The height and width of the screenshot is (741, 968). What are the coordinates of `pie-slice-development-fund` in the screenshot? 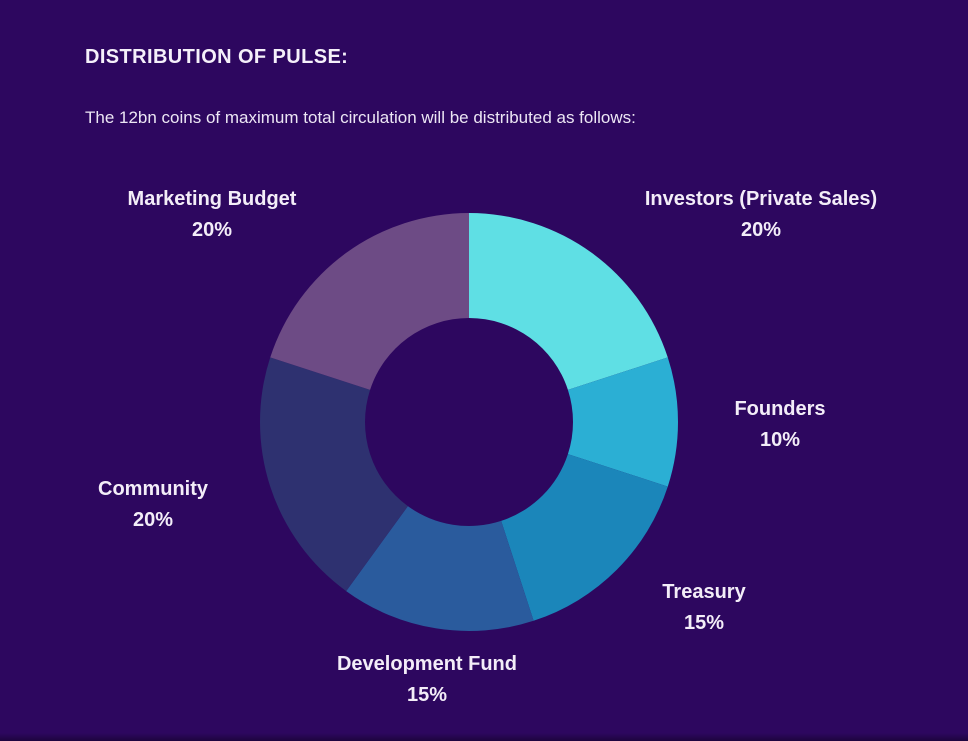 It's located at (440, 568).